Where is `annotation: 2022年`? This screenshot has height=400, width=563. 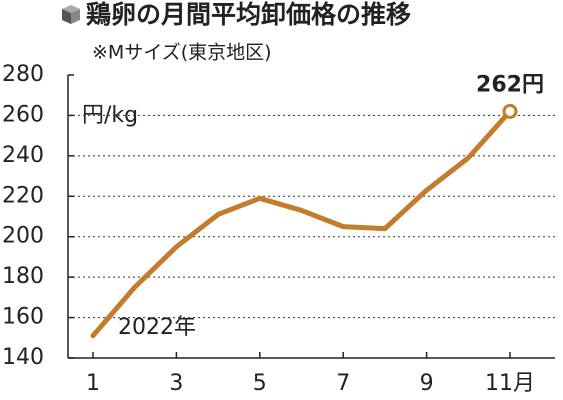
annotation: 2022年 is located at coordinates (157, 327).